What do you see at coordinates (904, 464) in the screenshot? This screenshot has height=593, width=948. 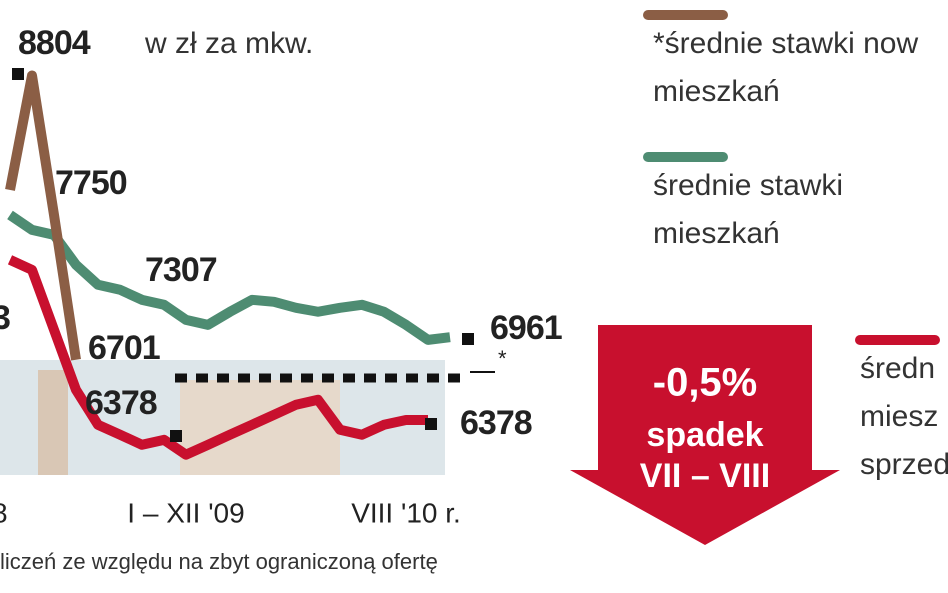 I see `legend-label: sprzed` at bounding box center [904, 464].